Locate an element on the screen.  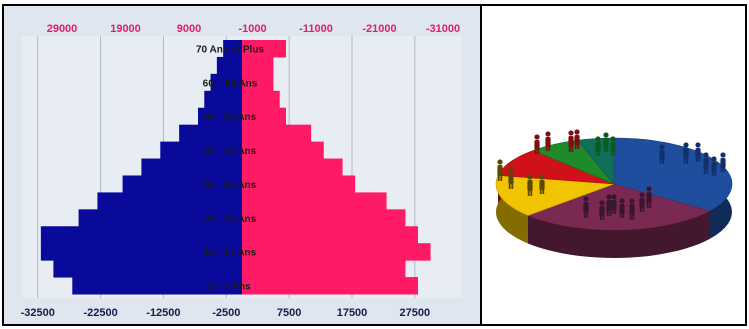
top-axis-tick-label: 19000 is located at coordinates (125, 29).